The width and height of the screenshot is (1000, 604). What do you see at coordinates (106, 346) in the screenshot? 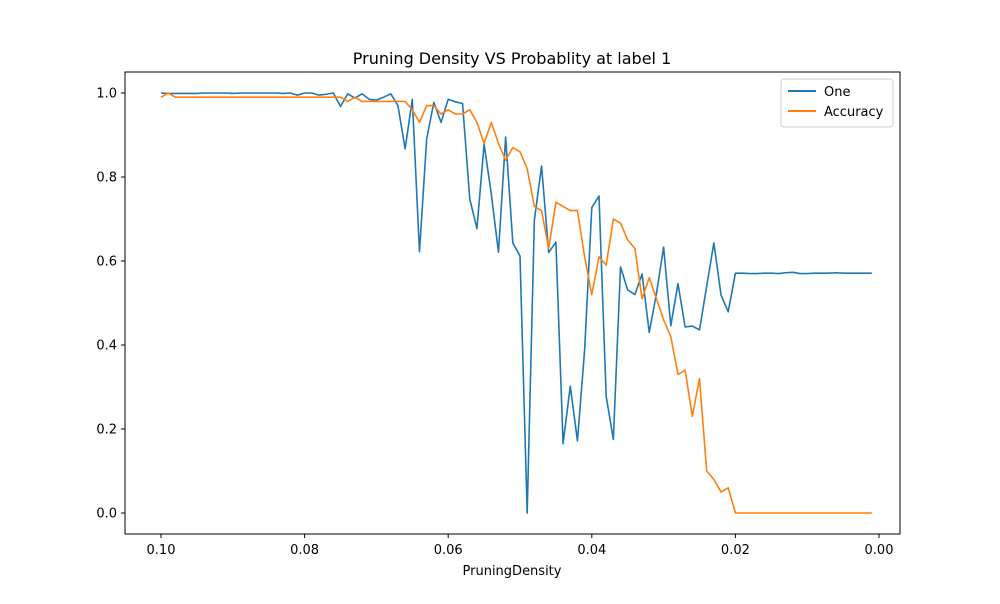
I see `y-tick-label: 0.4` at bounding box center [106, 346].